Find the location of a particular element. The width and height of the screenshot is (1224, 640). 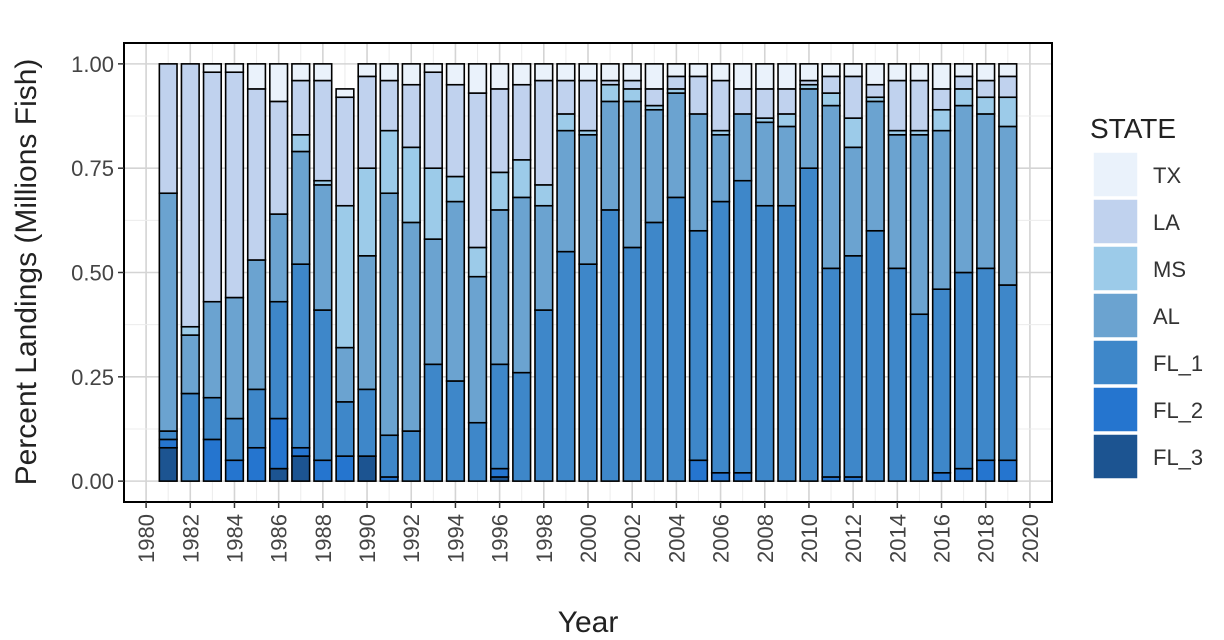

bar-segment-MS-2017 is located at coordinates (963, 97).